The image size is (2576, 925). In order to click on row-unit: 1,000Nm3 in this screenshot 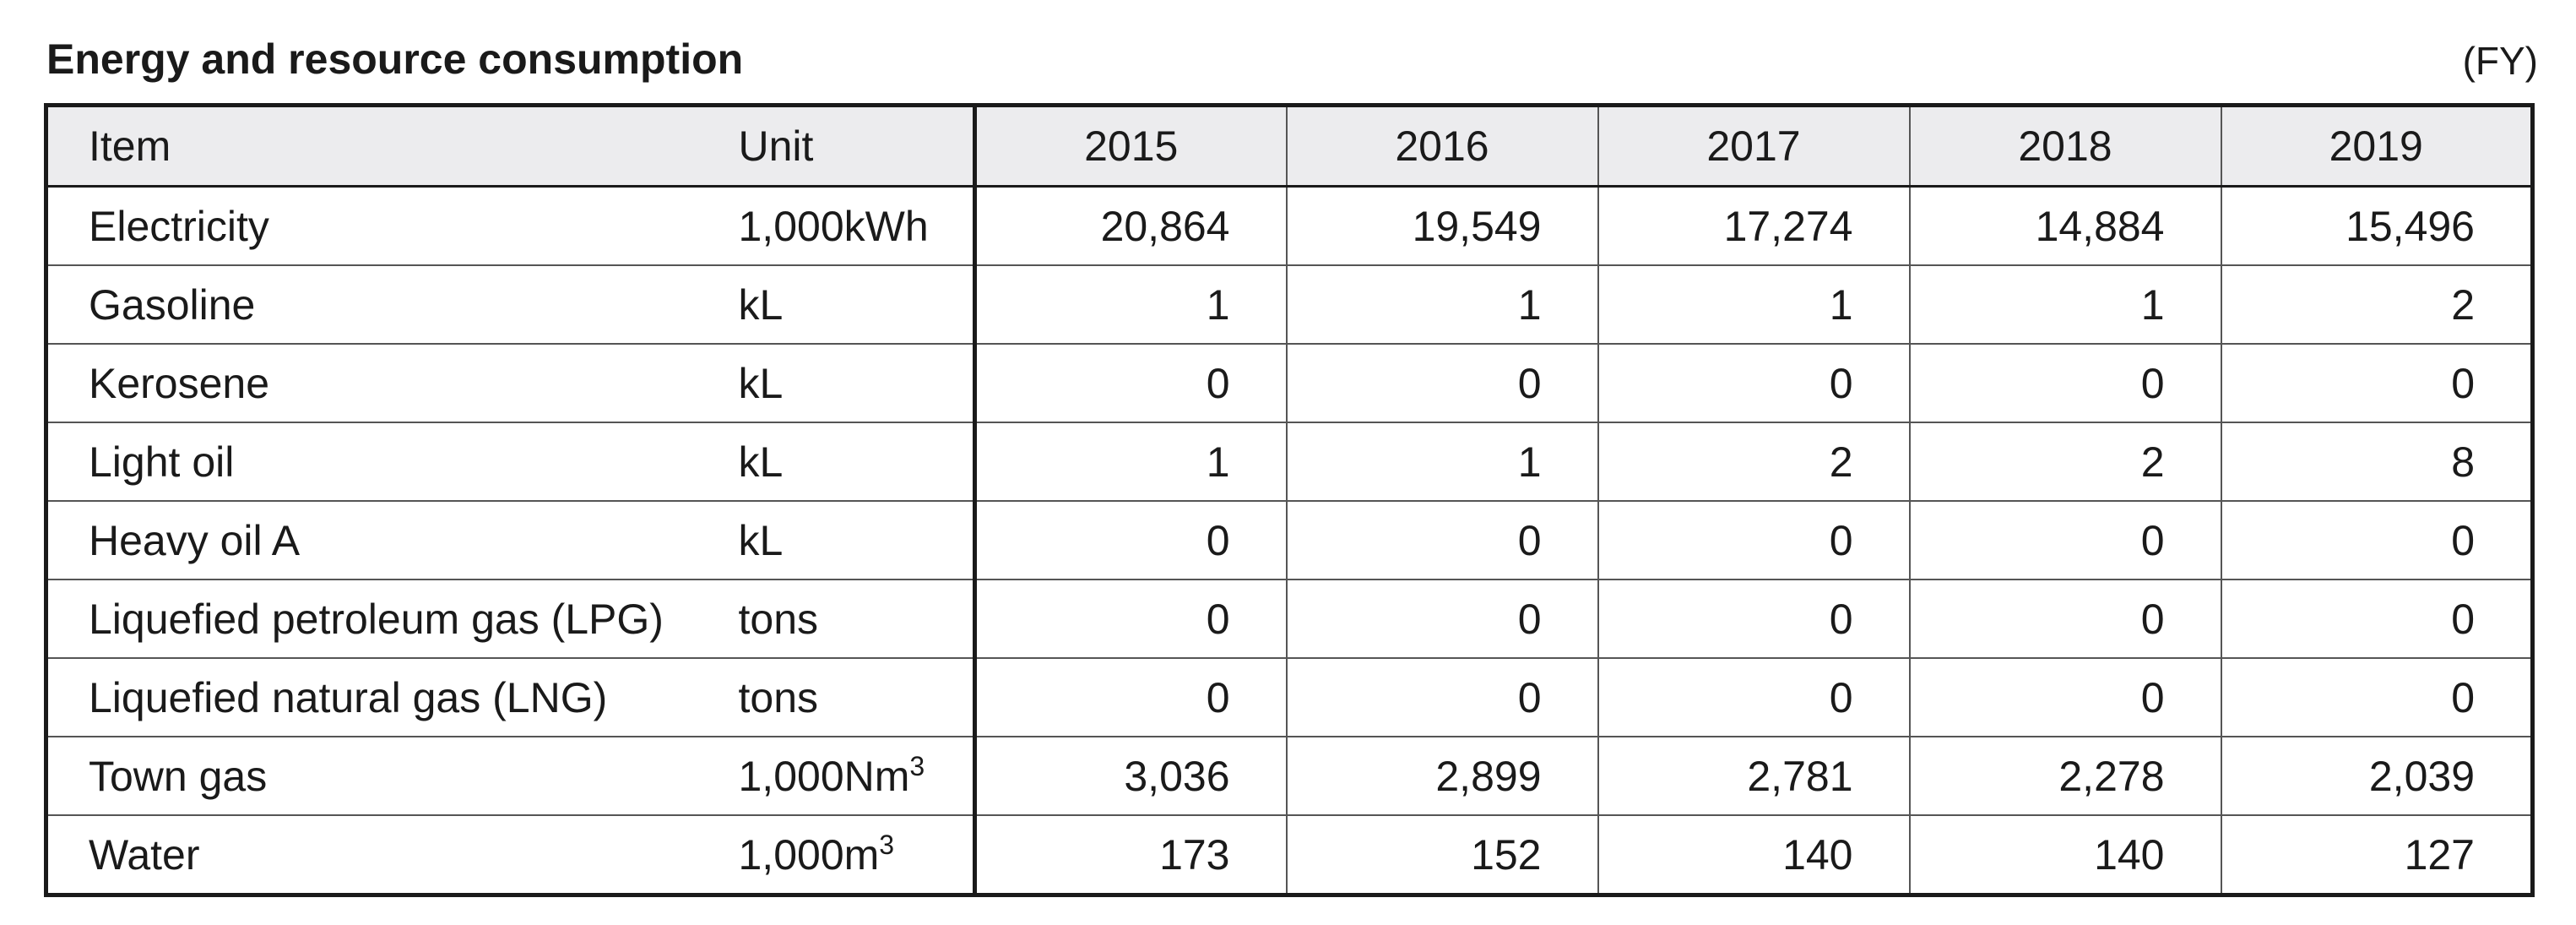, I will do `click(857, 776)`.